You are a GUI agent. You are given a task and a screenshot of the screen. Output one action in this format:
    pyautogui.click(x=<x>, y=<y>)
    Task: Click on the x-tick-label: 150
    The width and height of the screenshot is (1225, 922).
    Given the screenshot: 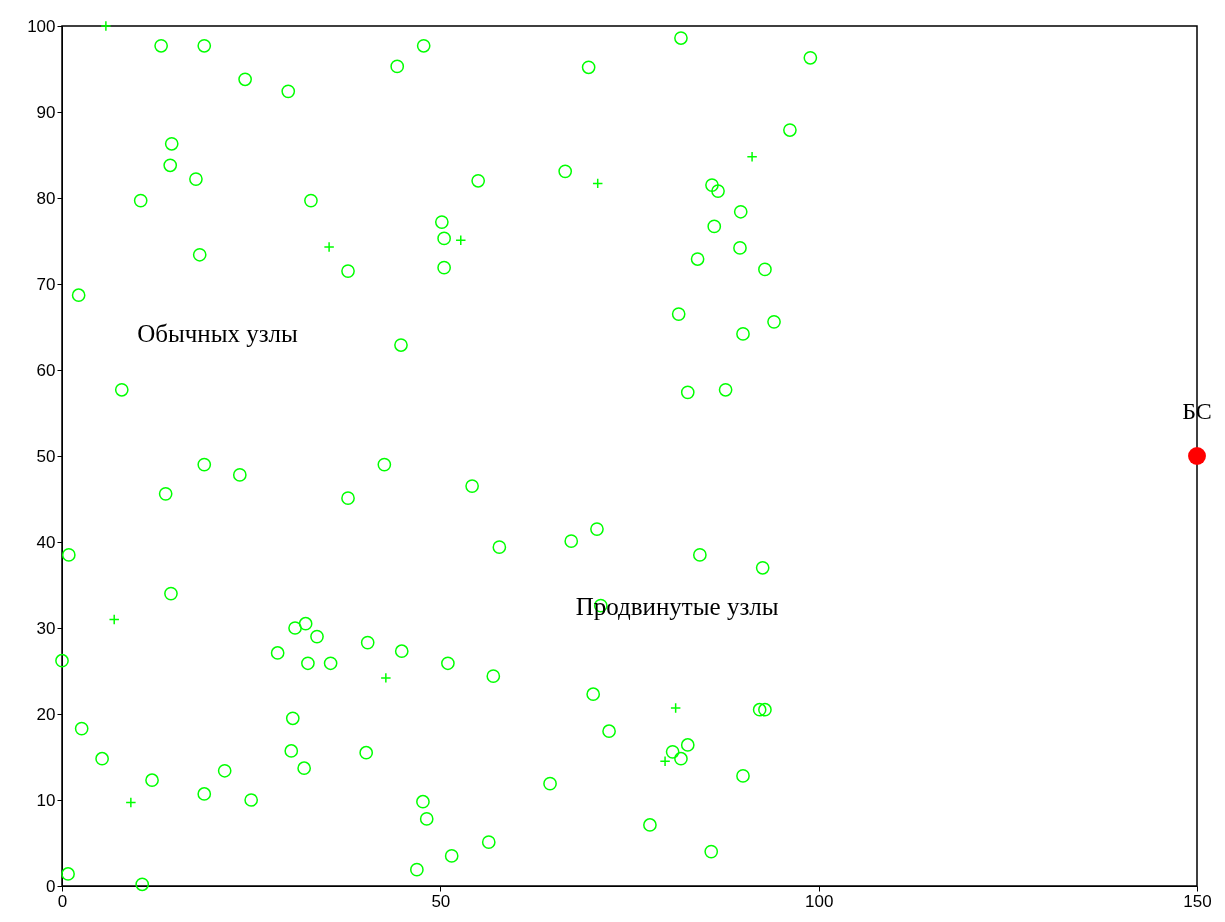 What is the action you would take?
    pyautogui.click(x=1197, y=901)
    